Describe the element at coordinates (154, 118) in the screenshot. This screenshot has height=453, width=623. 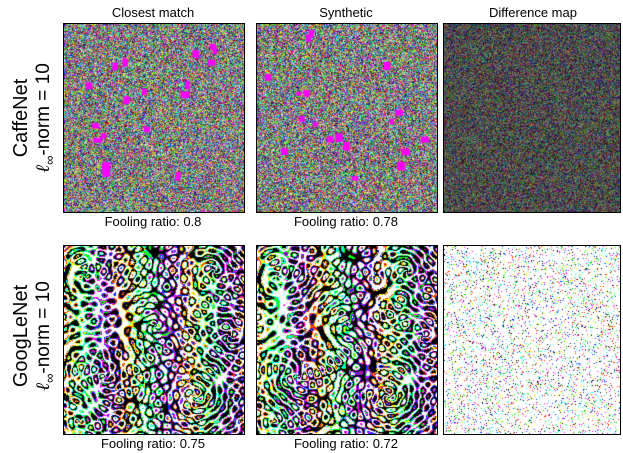
I see `perturbation-image-closest-caffenet` at that location.